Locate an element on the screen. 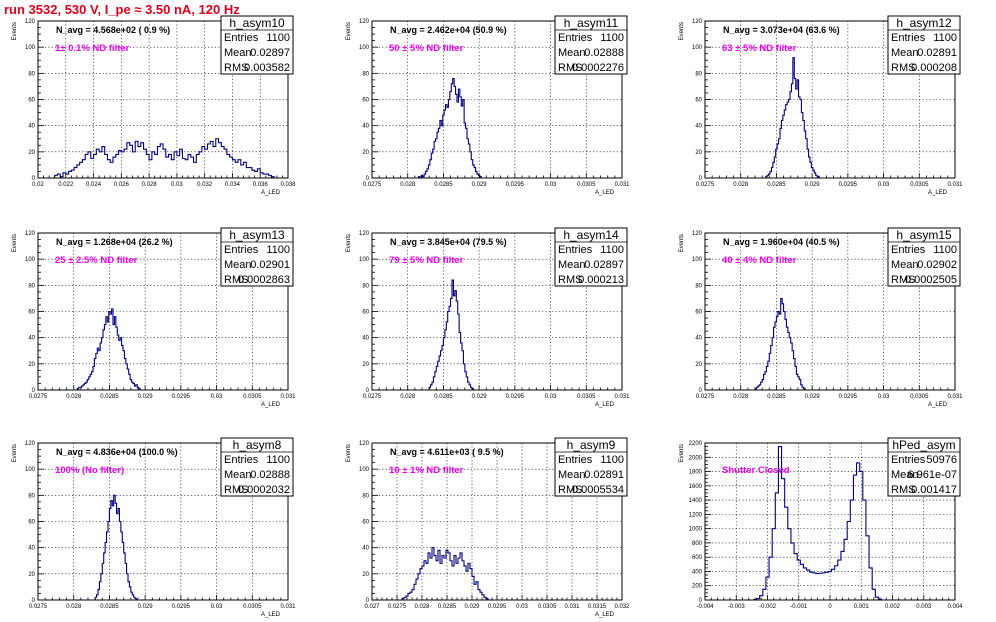 This screenshot has height=622, width=996. stats-title: h_asym8 is located at coordinates (257, 445).